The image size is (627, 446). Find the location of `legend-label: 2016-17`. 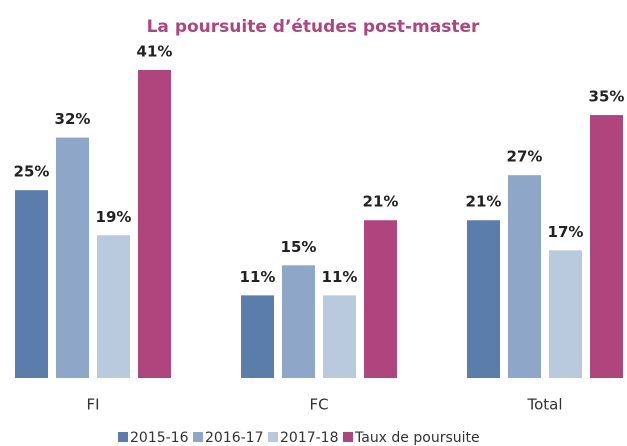

legend-label: 2016-17 is located at coordinates (234, 438).